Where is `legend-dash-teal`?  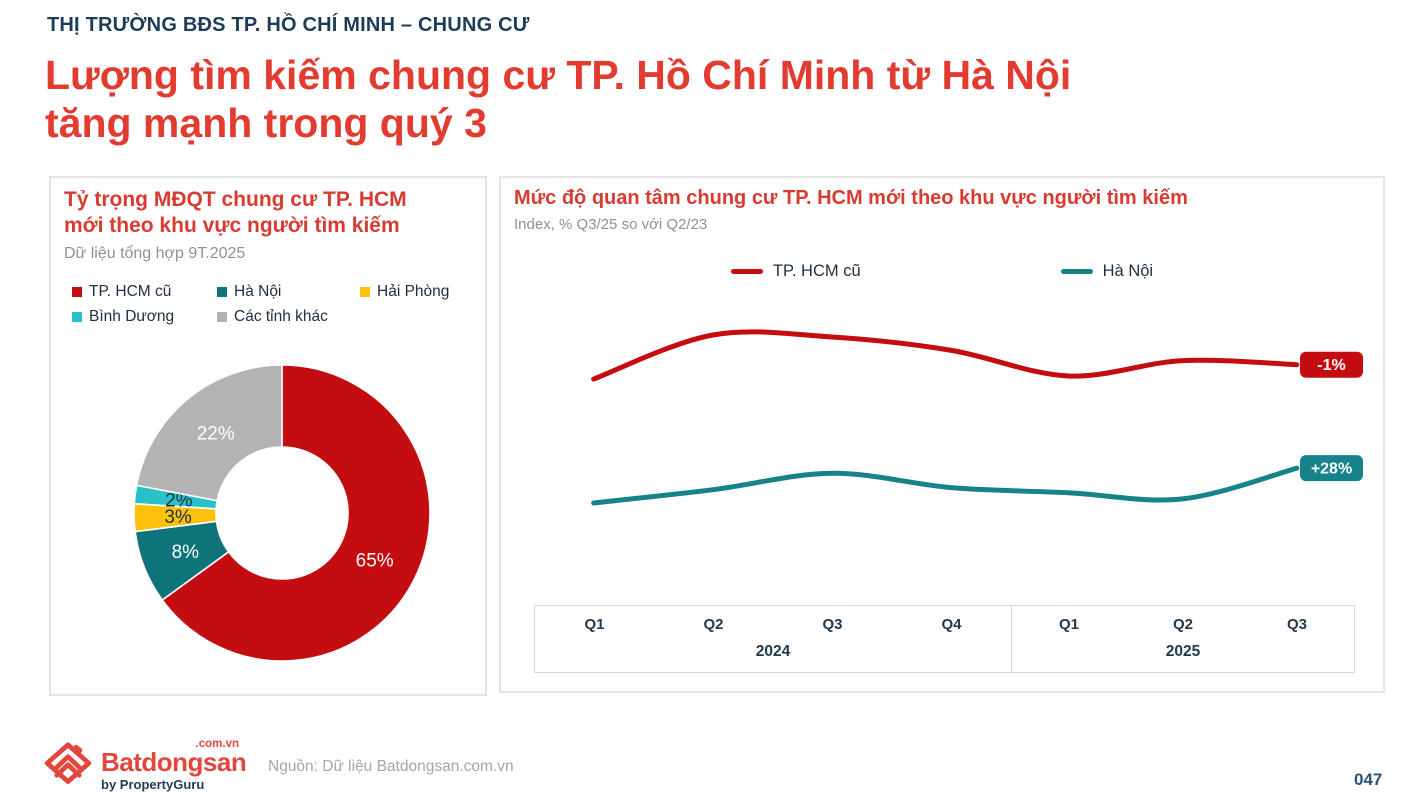
legend-dash-teal is located at coordinates (1076, 271).